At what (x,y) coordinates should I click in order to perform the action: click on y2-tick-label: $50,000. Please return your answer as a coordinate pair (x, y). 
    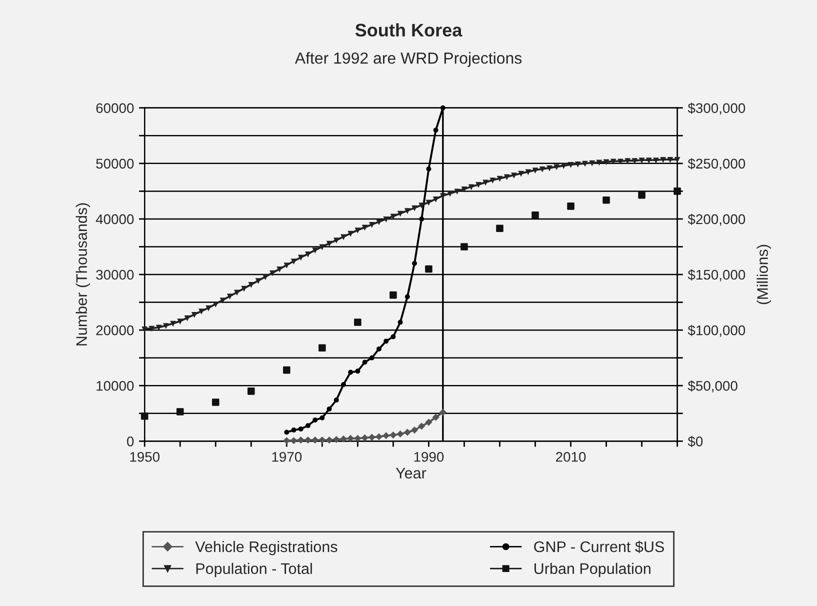
    Looking at the image, I should click on (713, 386).